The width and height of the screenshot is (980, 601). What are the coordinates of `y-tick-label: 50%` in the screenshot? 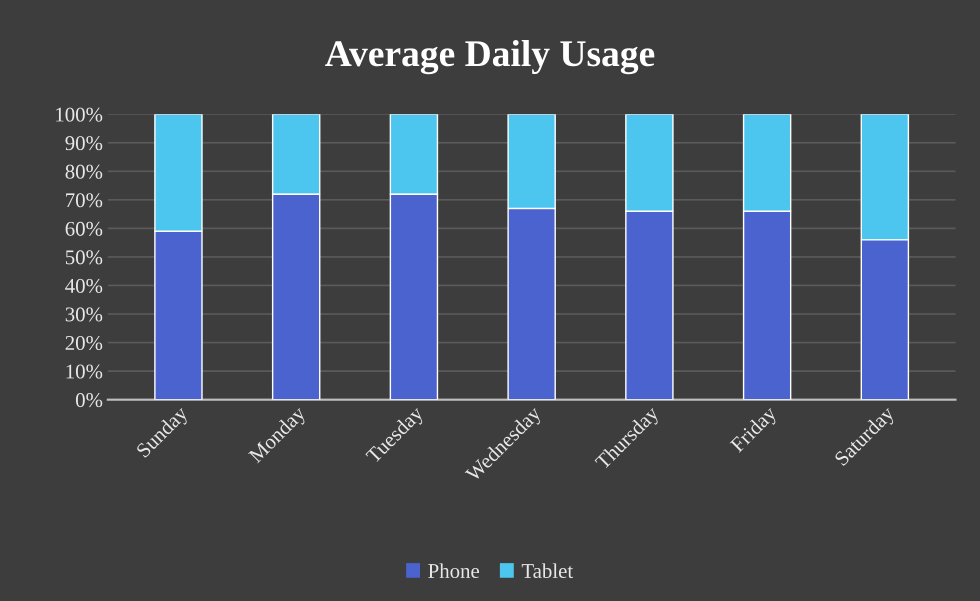 It's located at (84, 257).